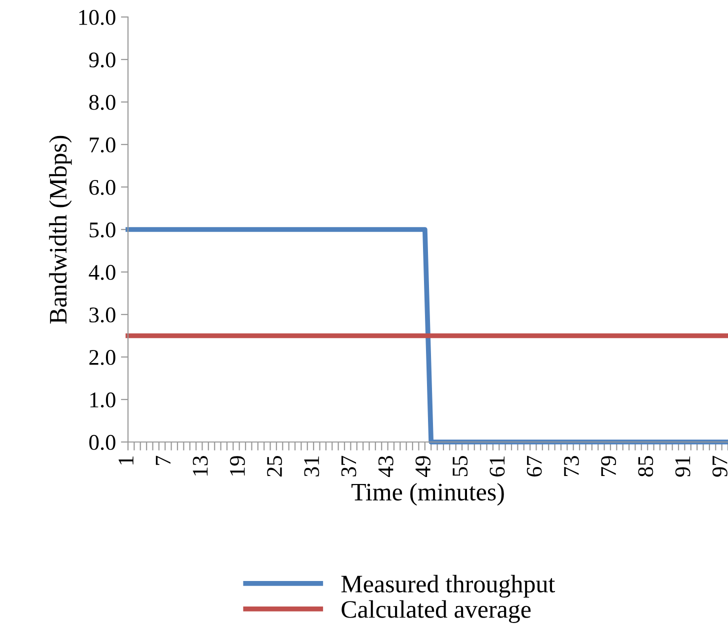 This screenshot has width=728, height=624. I want to click on x-tick-label: 31, so click(312, 466).